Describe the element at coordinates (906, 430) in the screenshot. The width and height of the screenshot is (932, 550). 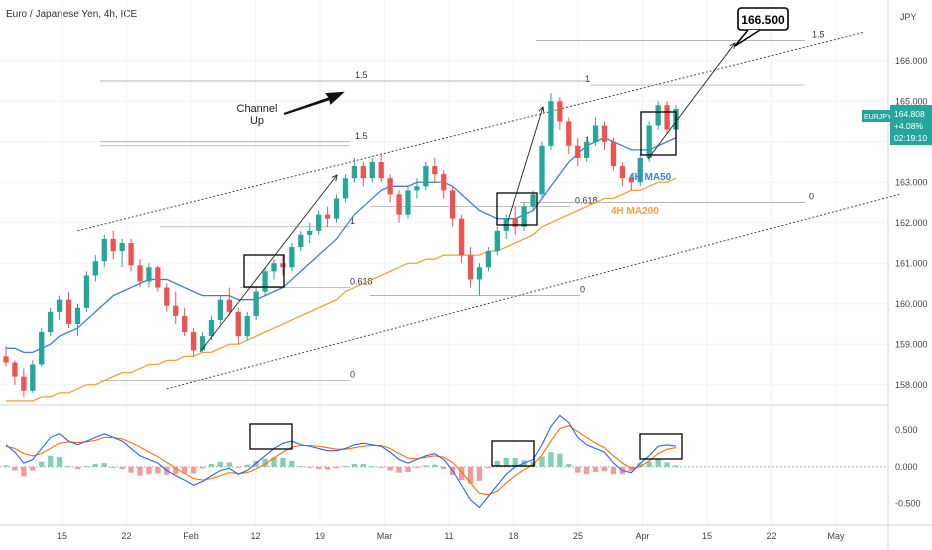
I see `macd-tick: 0.500` at that location.